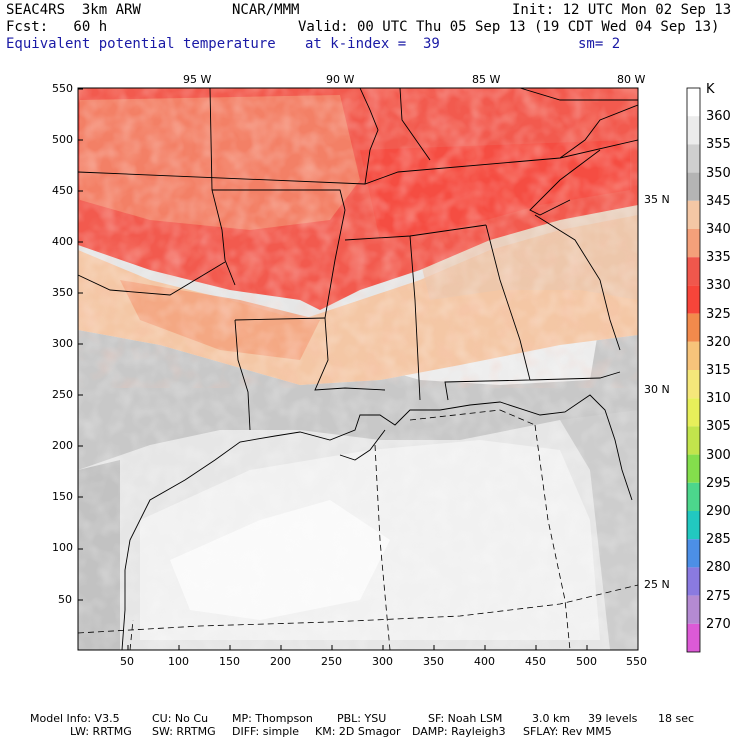  What do you see at coordinates (535, 661) in the screenshot?
I see `x-tick-label: 450` at bounding box center [535, 661].